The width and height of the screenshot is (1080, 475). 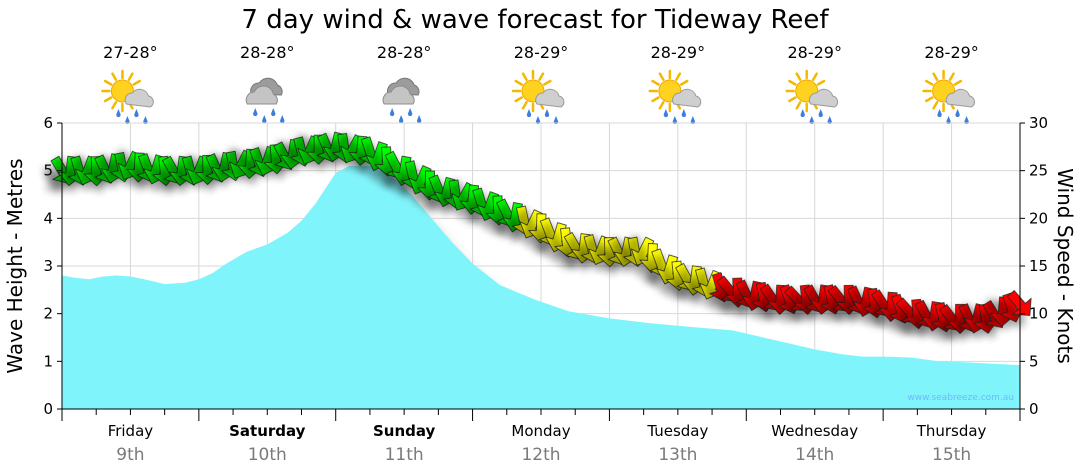 I want to click on day-date-label: 11th, so click(x=404, y=455).